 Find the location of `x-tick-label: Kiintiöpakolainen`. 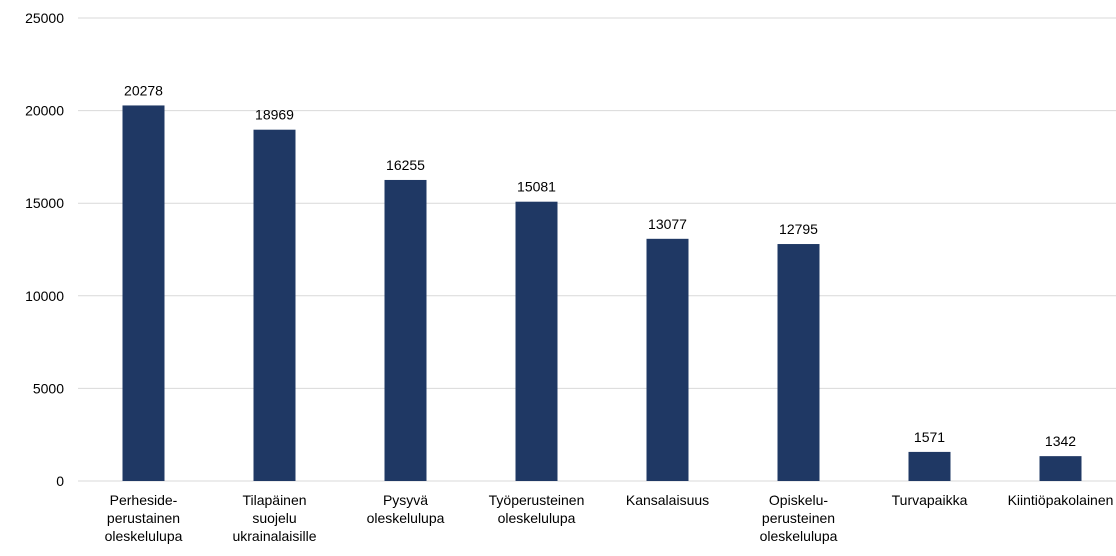

x-tick-label: Kiintiöpakolainen is located at coordinates (1061, 500).